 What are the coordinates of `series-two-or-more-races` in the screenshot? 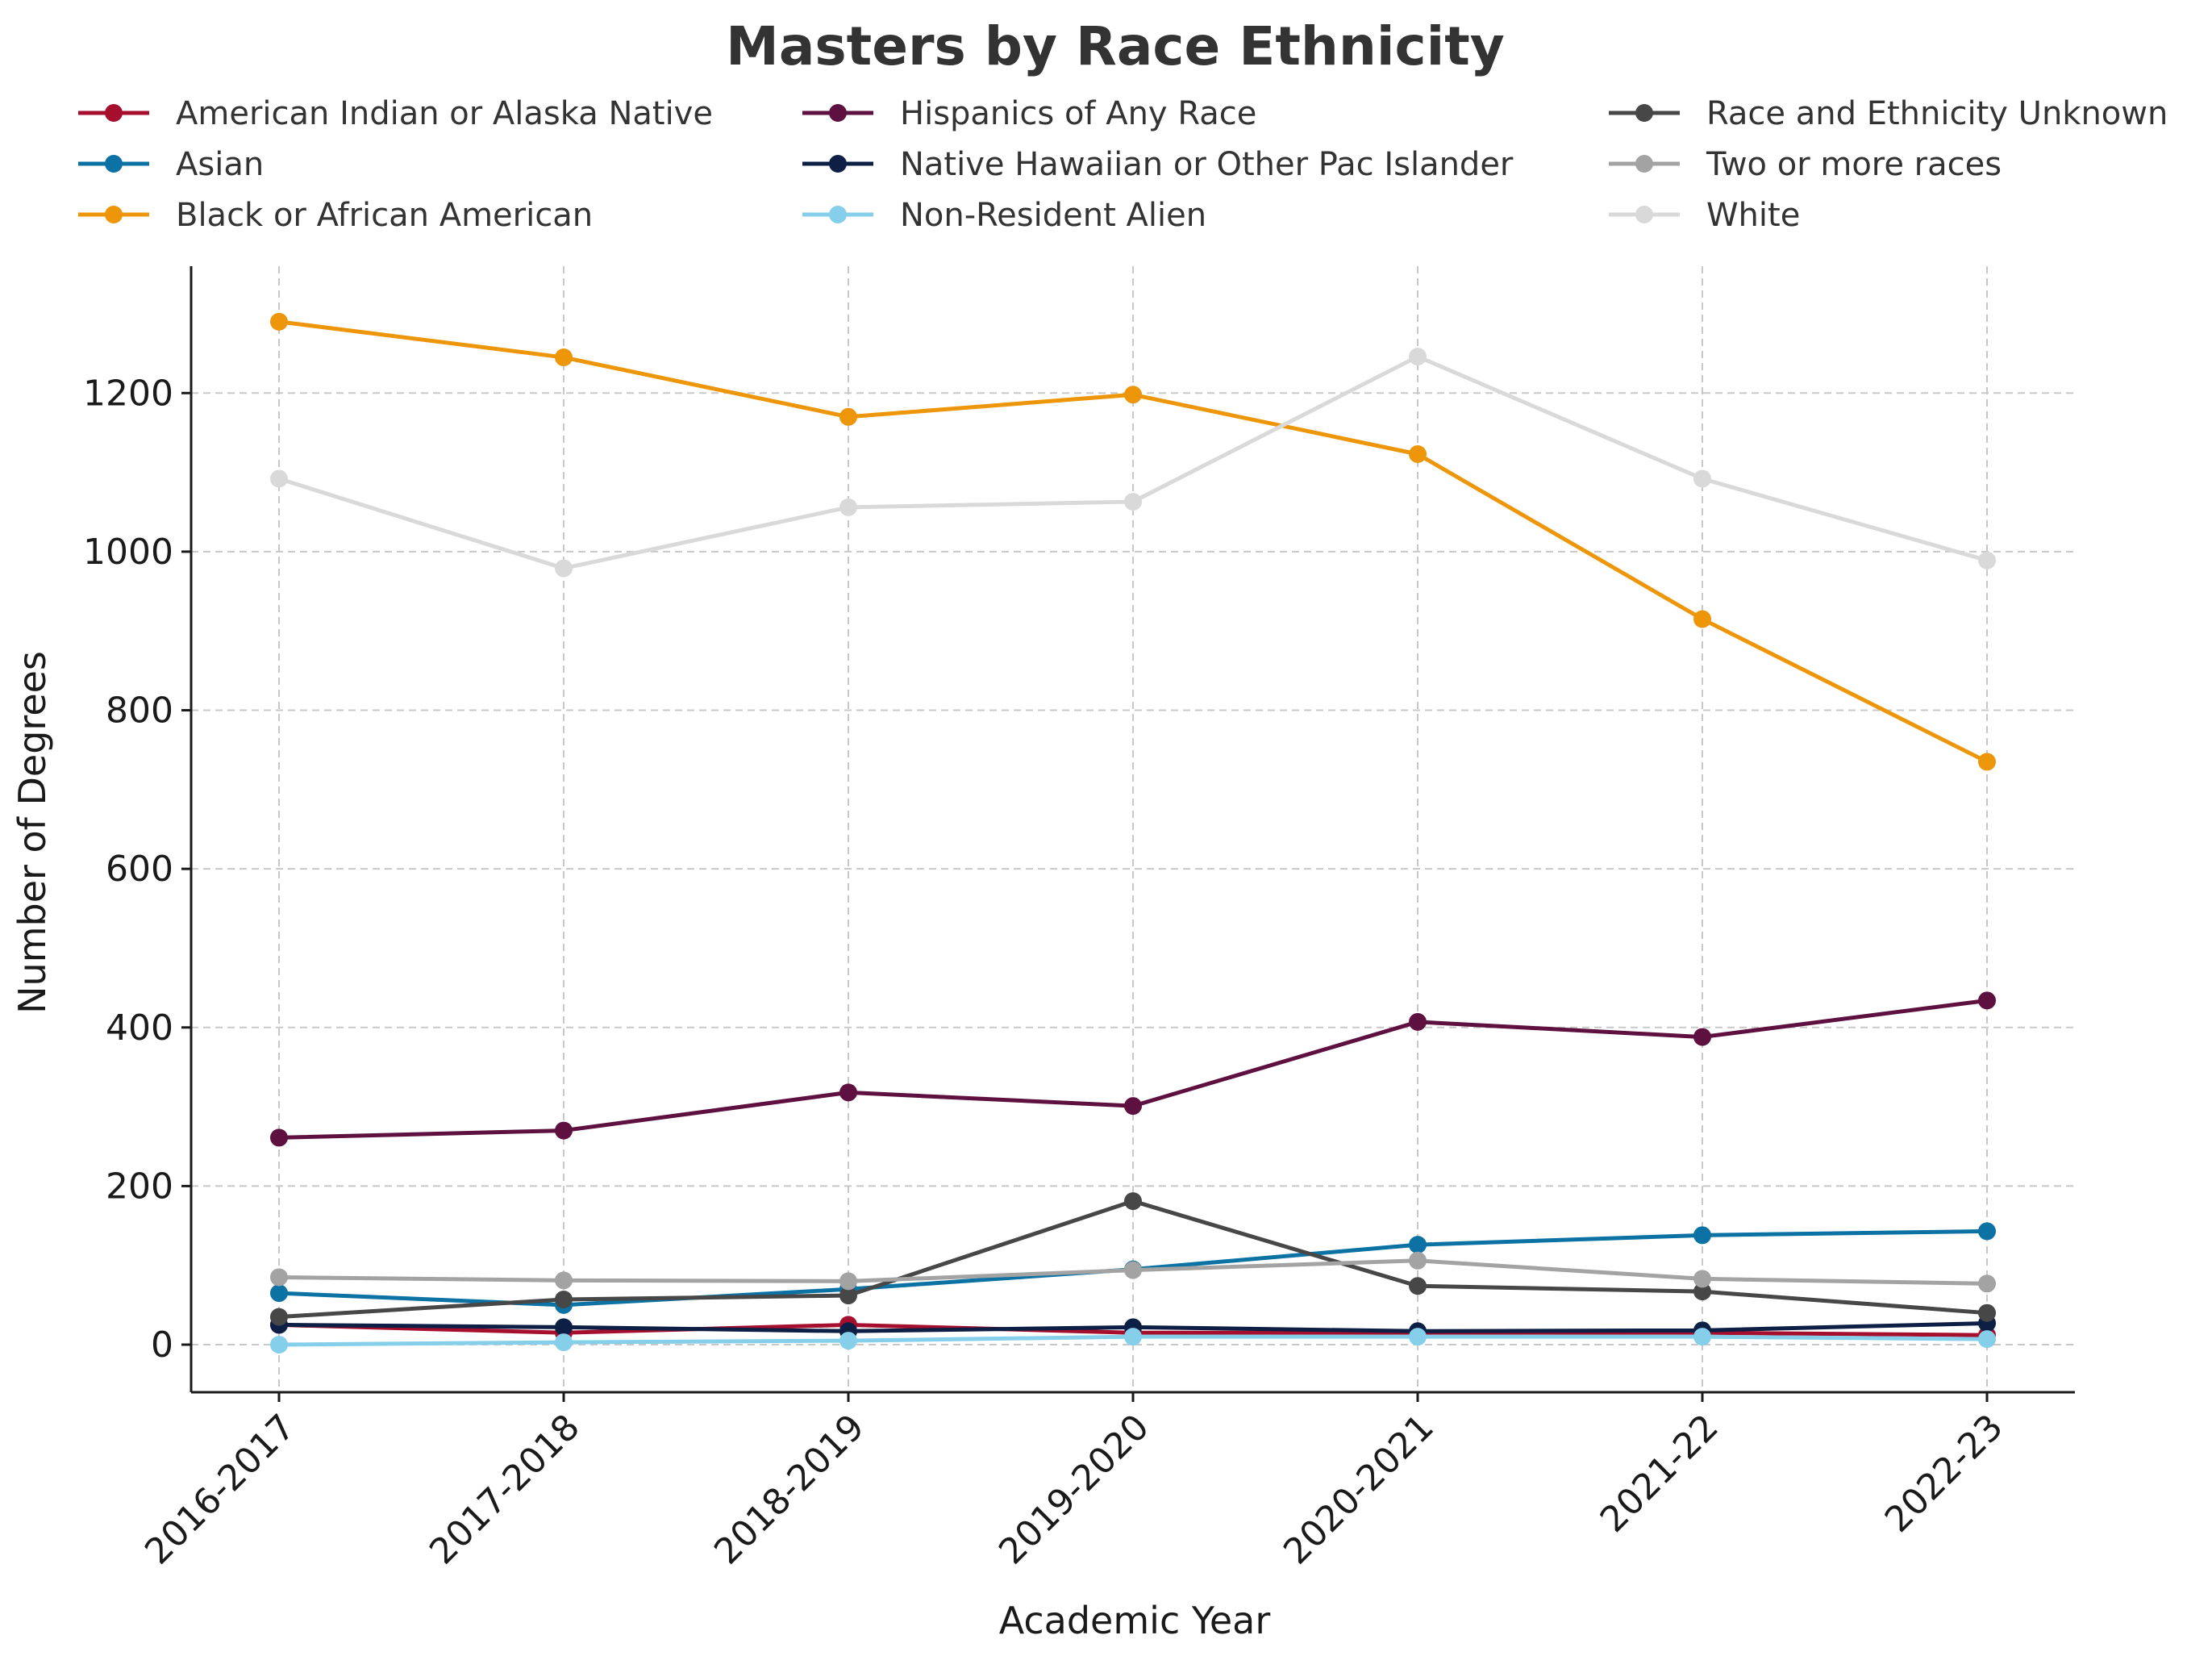 It's located at (1133, 1272).